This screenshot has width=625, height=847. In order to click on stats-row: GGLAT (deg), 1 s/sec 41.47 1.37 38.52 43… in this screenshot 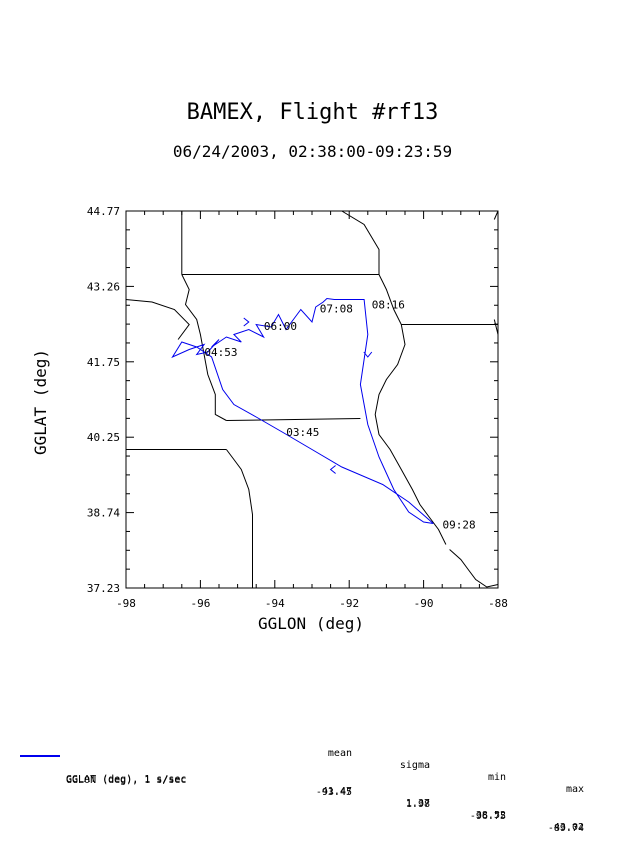, I will do `click(312, 791)`.